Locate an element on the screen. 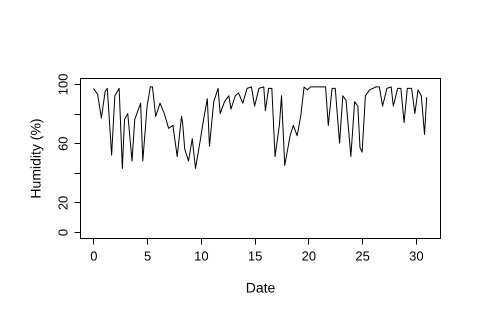  x-axis-title: Date is located at coordinates (261, 288).